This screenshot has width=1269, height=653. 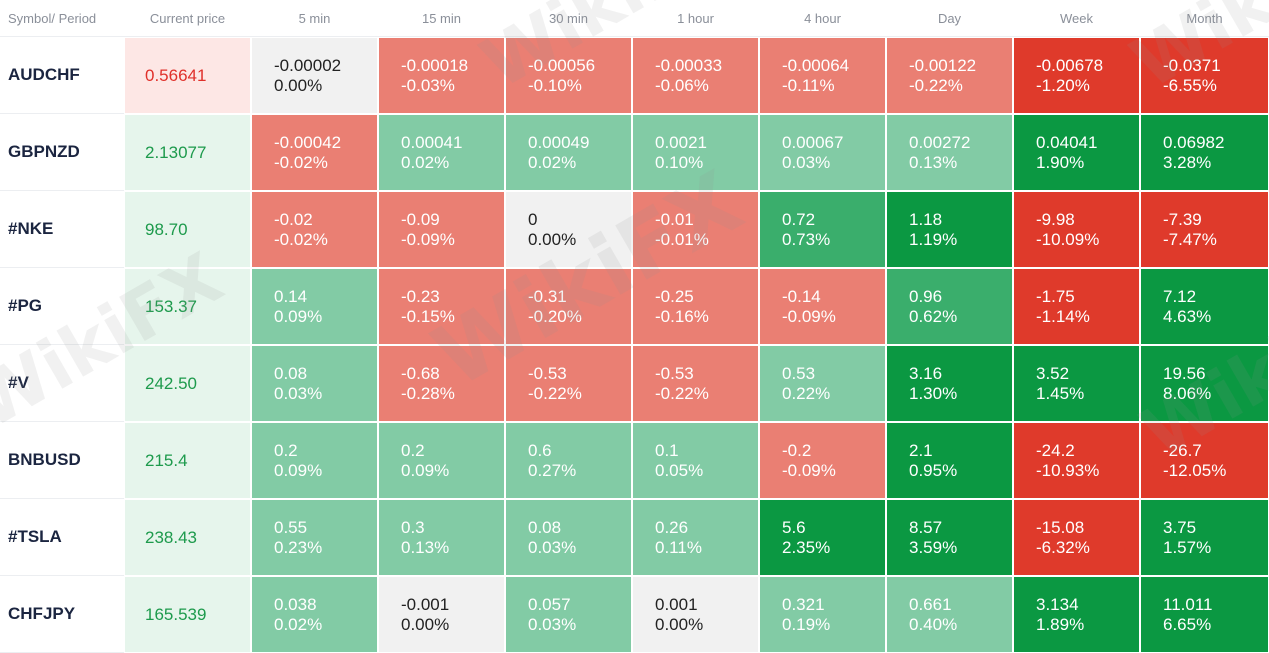 I want to click on change-cell: -0.14 -0.09%, so click(x=822, y=306).